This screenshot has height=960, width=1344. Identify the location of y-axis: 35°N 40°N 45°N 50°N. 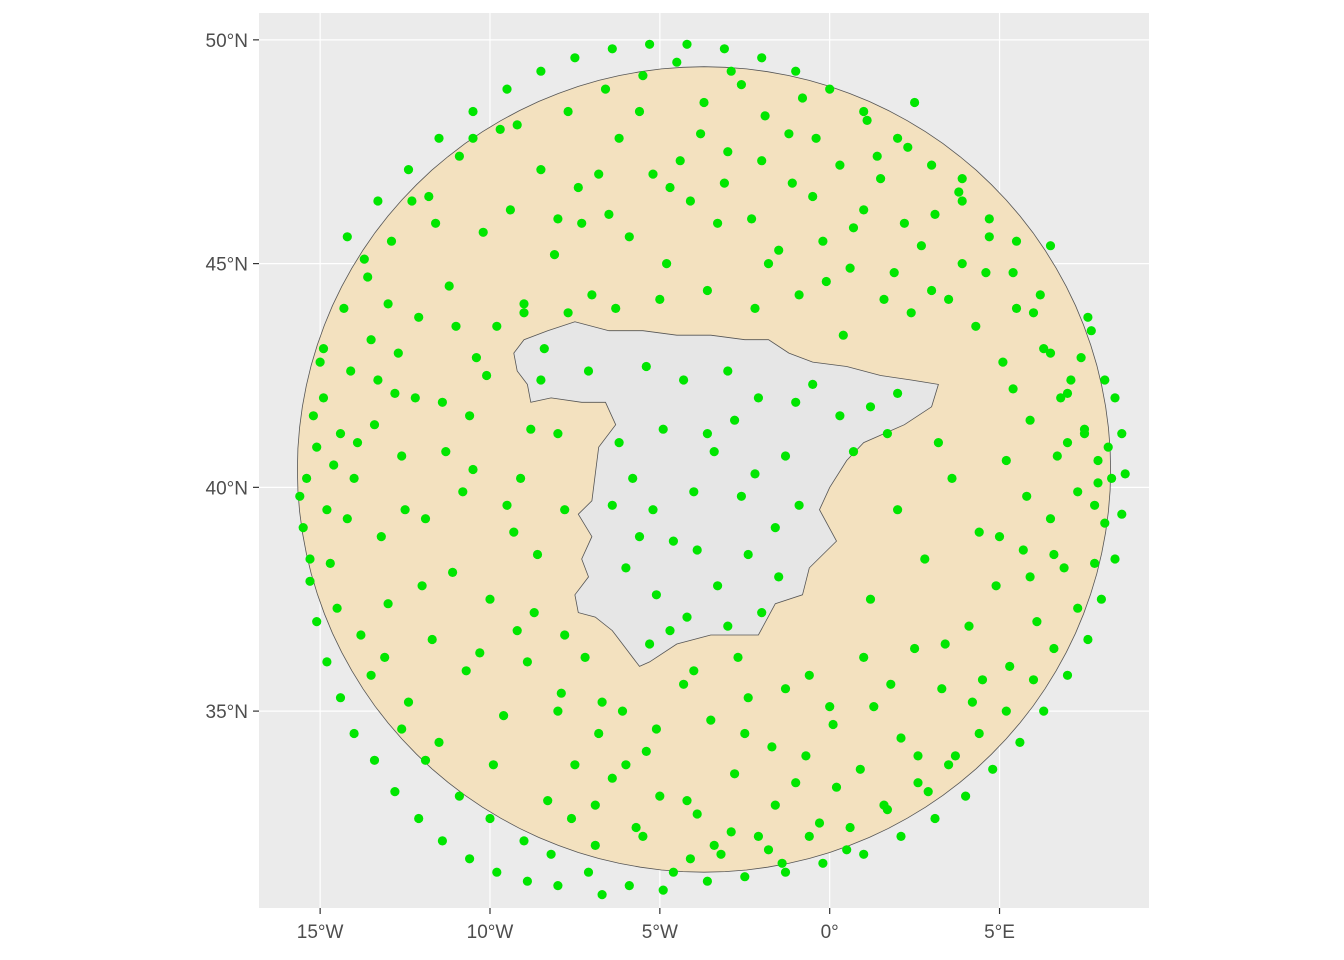
(232, 377).